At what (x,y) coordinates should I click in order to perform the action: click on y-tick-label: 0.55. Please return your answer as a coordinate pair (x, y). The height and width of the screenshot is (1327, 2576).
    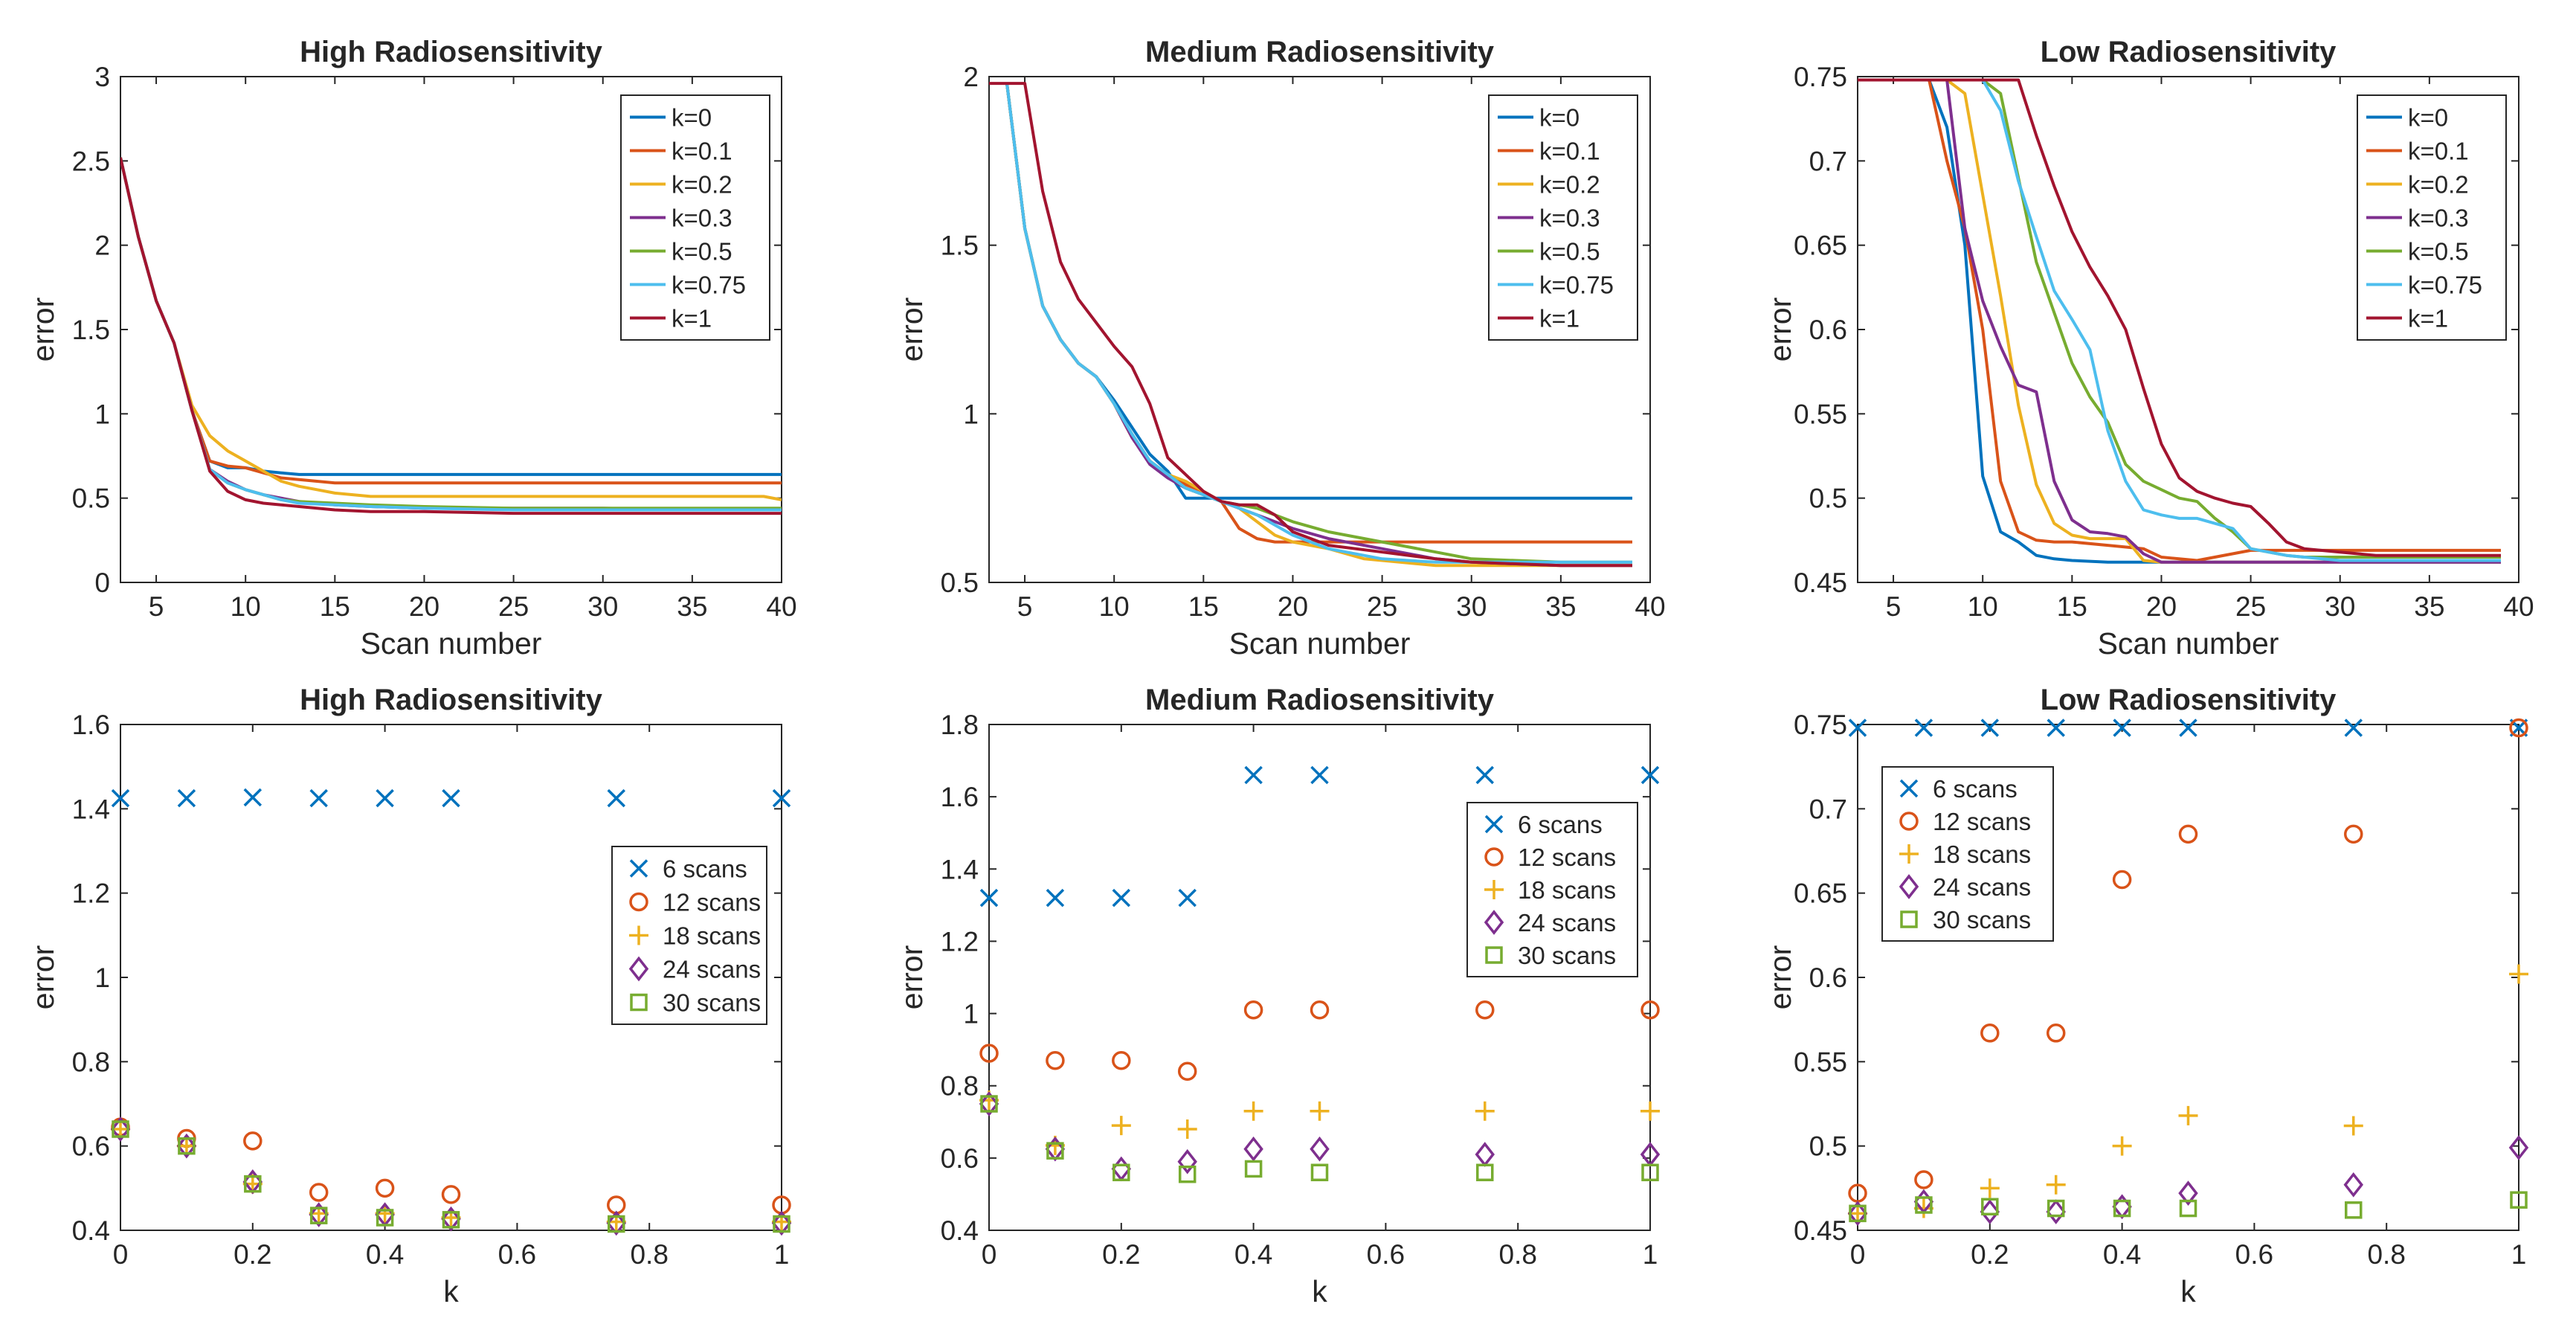
    Looking at the image, I should click on (1820, 1062).